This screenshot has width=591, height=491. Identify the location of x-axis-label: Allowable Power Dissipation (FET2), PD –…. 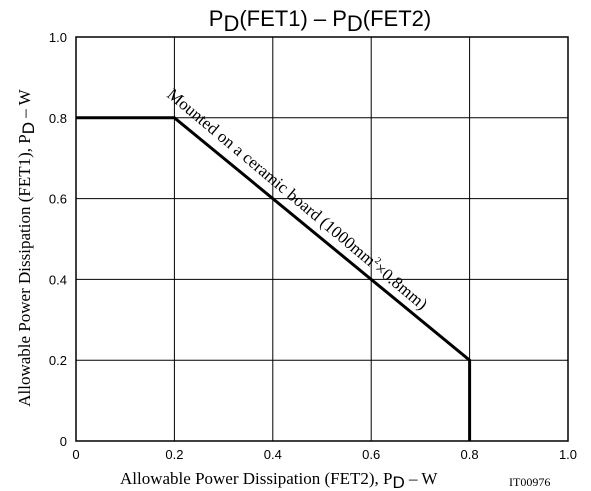
(279, 480).